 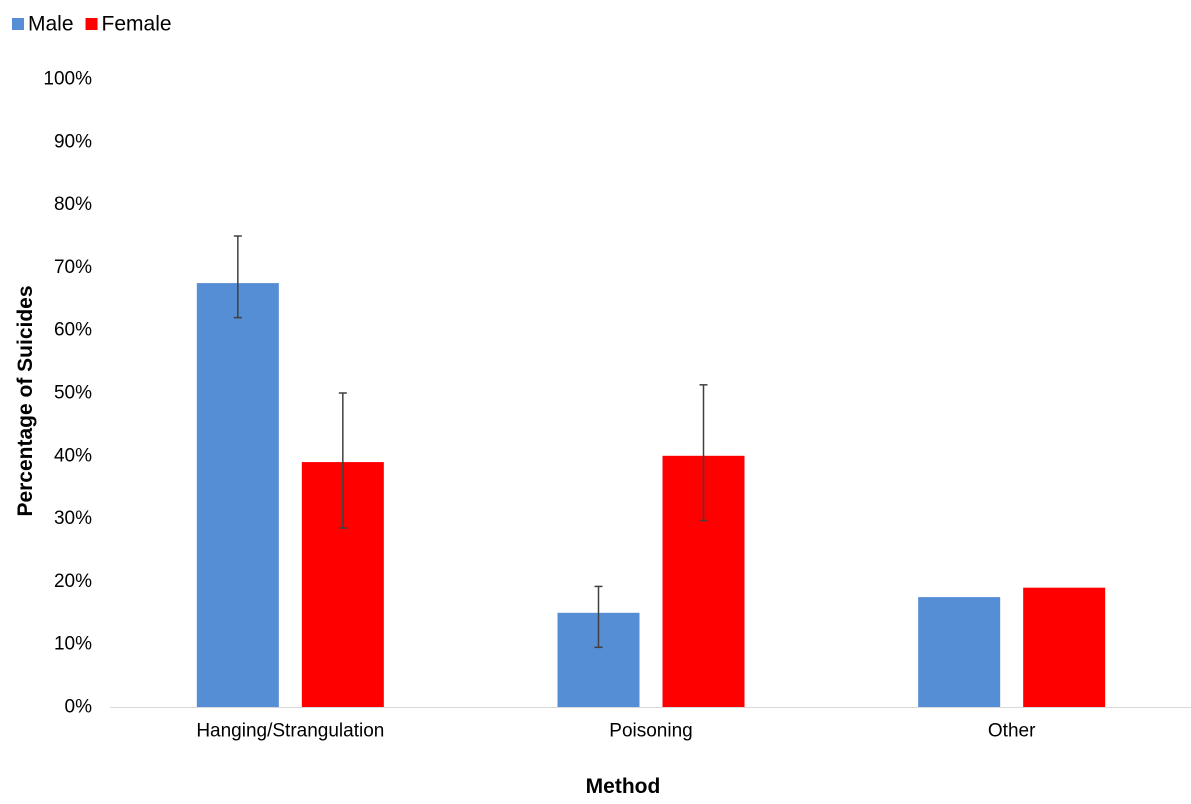 What do you see at coordinates (1064, 647) in the screenshot?
I see `bar-female` at bounding box center [1064, 647].